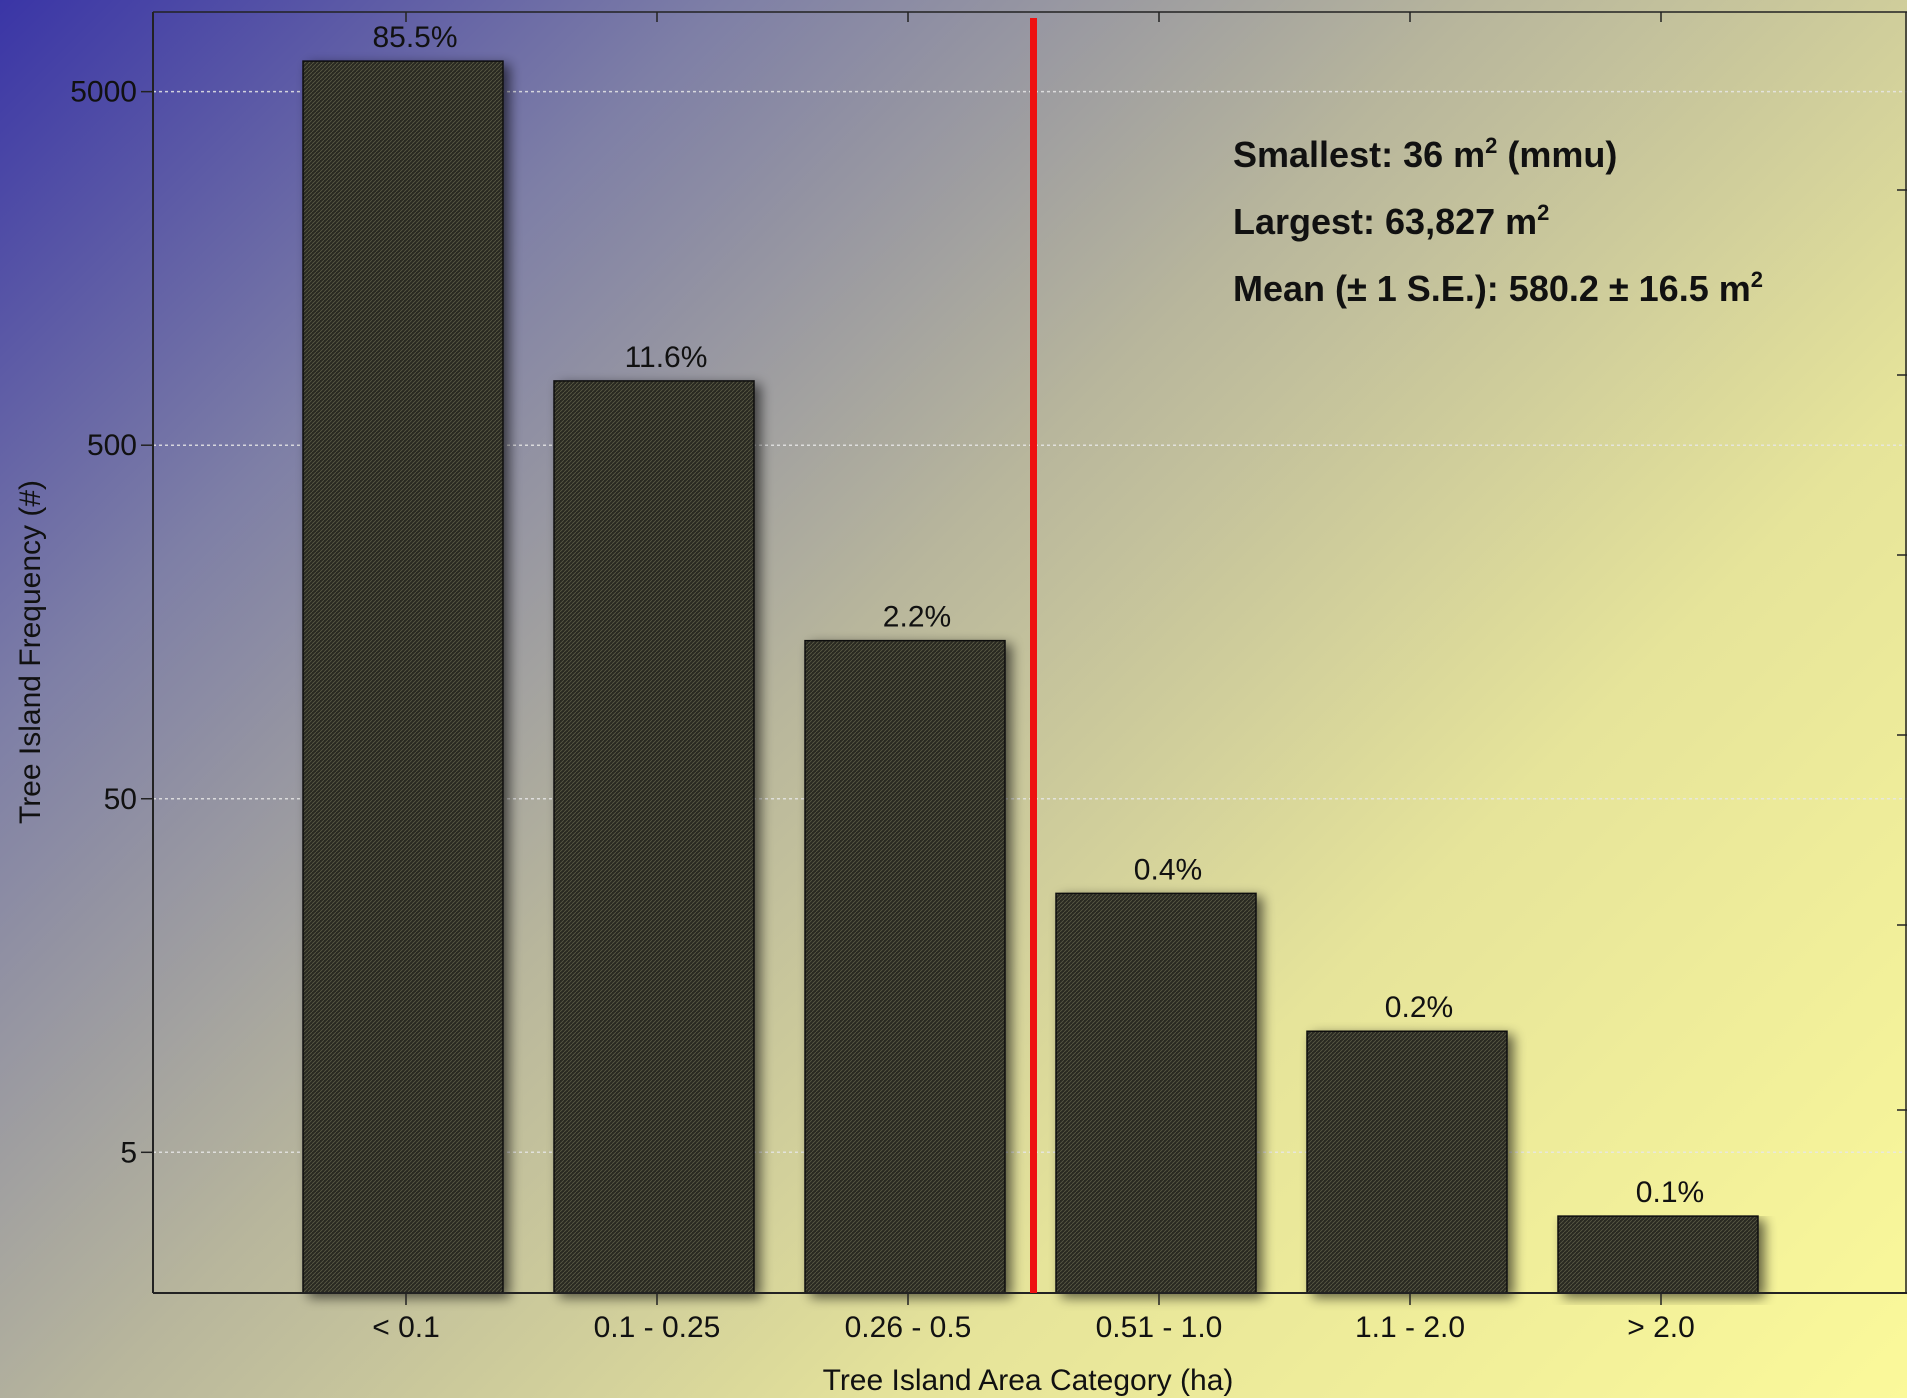  Describe the element at coordinates (406, 1327) in the screenshot. I see `x-tick-label: < 0.1` at that location.